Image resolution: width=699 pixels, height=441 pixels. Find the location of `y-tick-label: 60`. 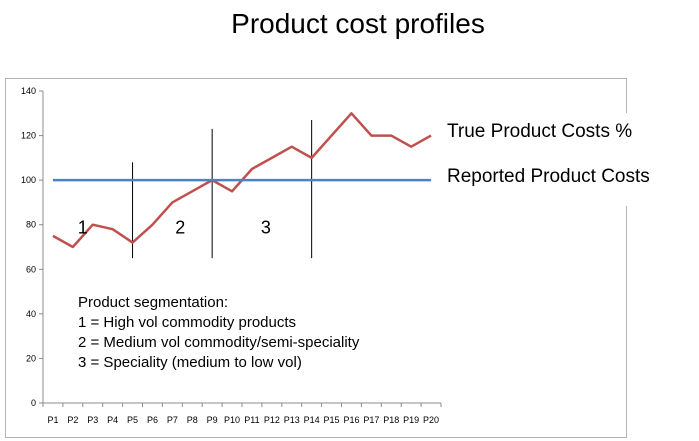

y-tick-label: 60 is located at coordinates (31, 269).